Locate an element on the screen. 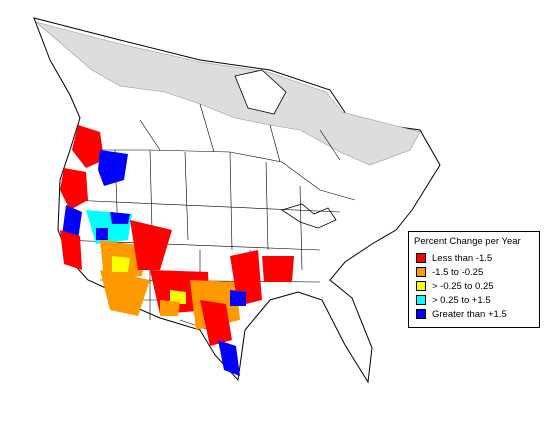 The width and height of the screenshot is (547, 423). legend-item: > -0.25 to 0.25 is located at coordinates (455, 286).